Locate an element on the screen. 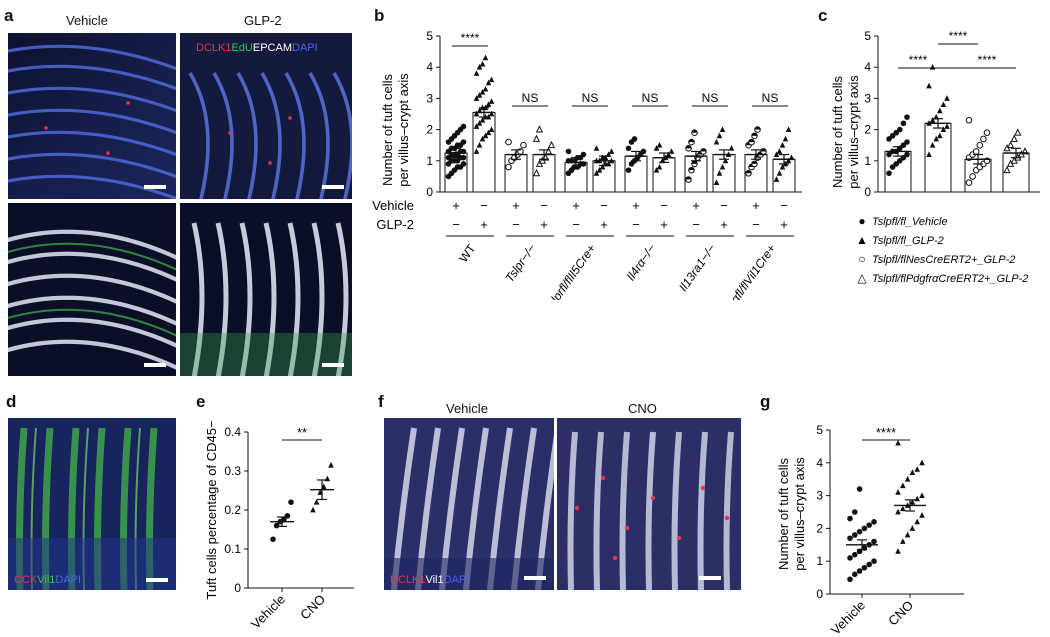 This screenshot has width=1050, height=637. chart-g-ylabel-line1: Number of tuft cells is located at coordinates (783, 514).